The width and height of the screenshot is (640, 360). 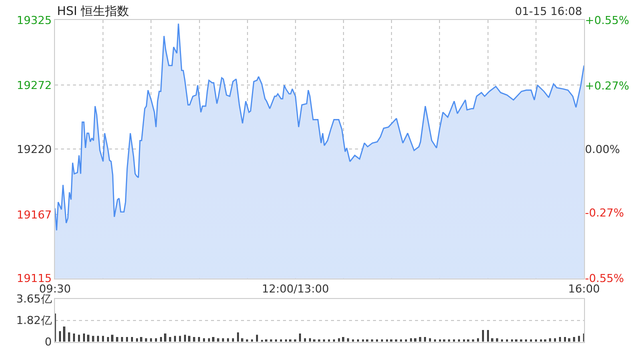 What do you see at coordinates (607, 86) in the screenshot?
I see `y2-tick-label: +0.27%` at bounding box center [607, 86].